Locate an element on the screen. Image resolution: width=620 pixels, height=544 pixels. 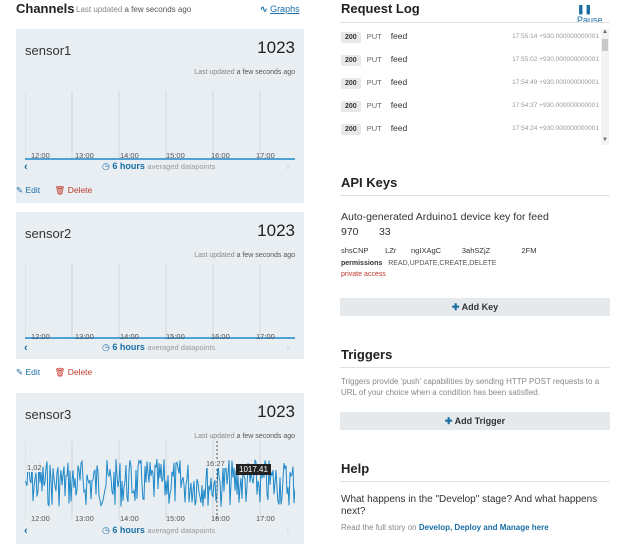
permissions: permissions READ,UPDATE,CREATE,DELETE is located at coordinates (419, 263).